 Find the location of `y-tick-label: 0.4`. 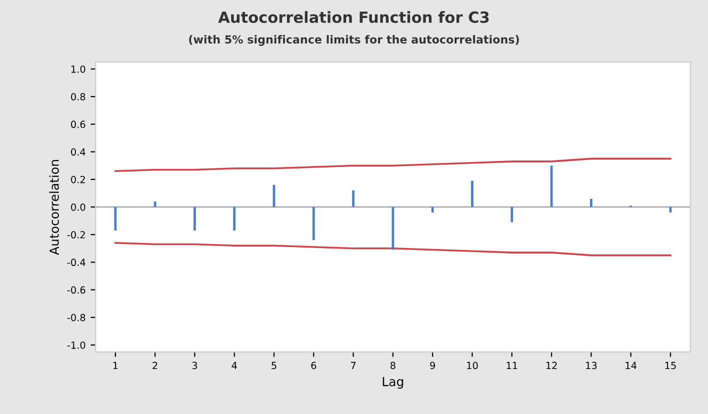

y-tick-label: 0.4 is located at coordinates (78, 152).